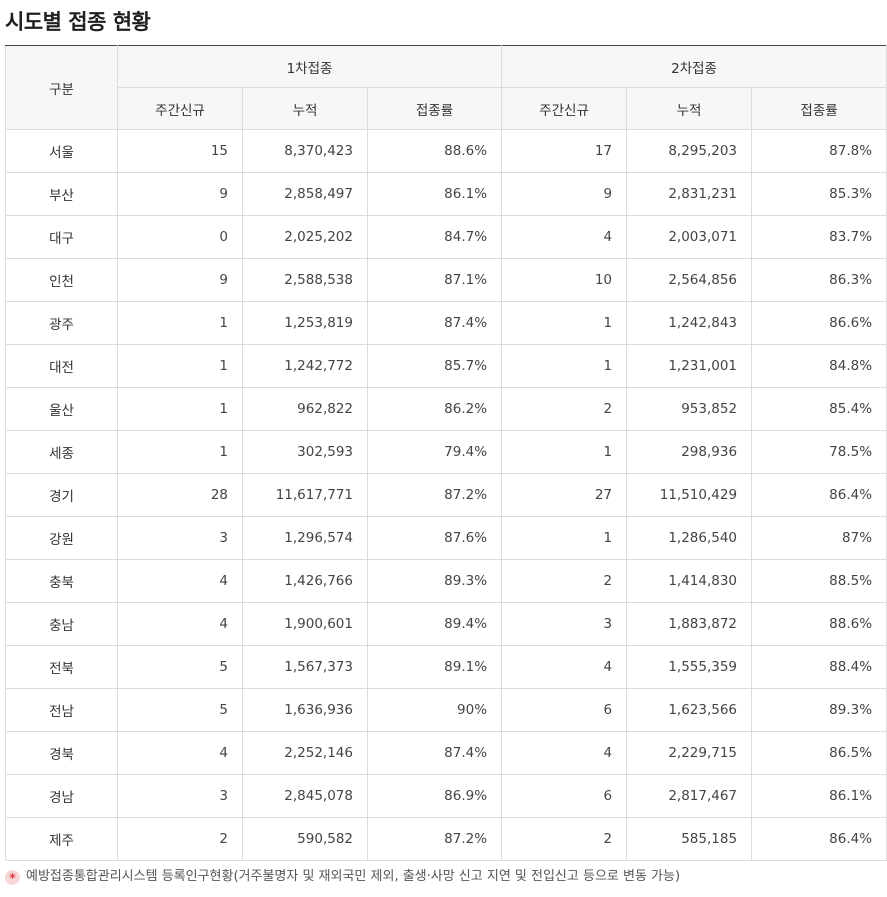 The image size is (887, 897). What do you see at coordinates (689, 839) in the screenshot?
I see `cell-d2-cum: 585,185` at bounding box center [689, 839].